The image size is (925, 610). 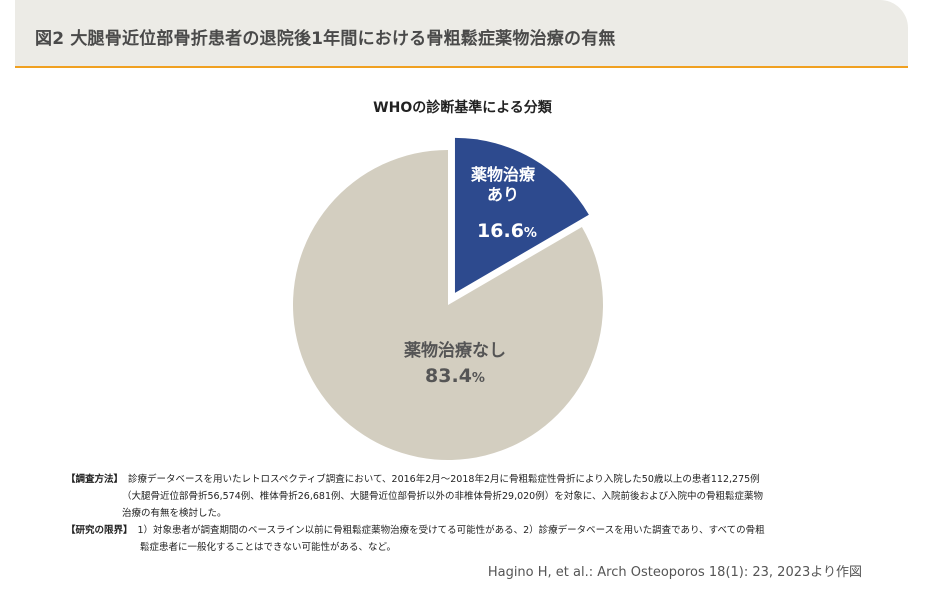 What do you see at coordinates (325, 39) in the screenshot?
I see `figure-title: 図2 大腿骨近位部骨折患者の退院後1年間における骨粗鬆症薬物治療の有無` at bounding box center [325, 39].